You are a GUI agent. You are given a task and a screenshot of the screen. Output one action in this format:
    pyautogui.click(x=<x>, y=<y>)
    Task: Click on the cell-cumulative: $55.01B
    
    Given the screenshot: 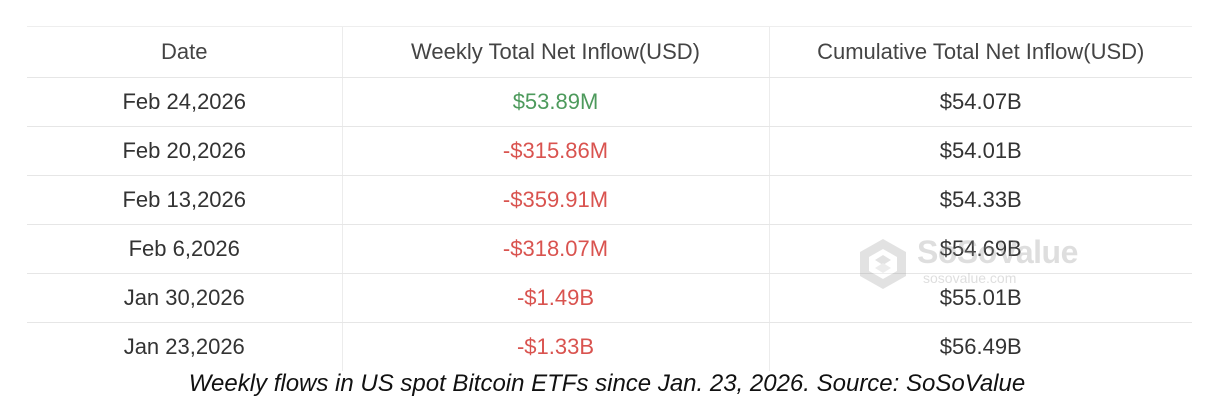 What is the action you would take?
    pyautogui.click(x=980, y=298)
    